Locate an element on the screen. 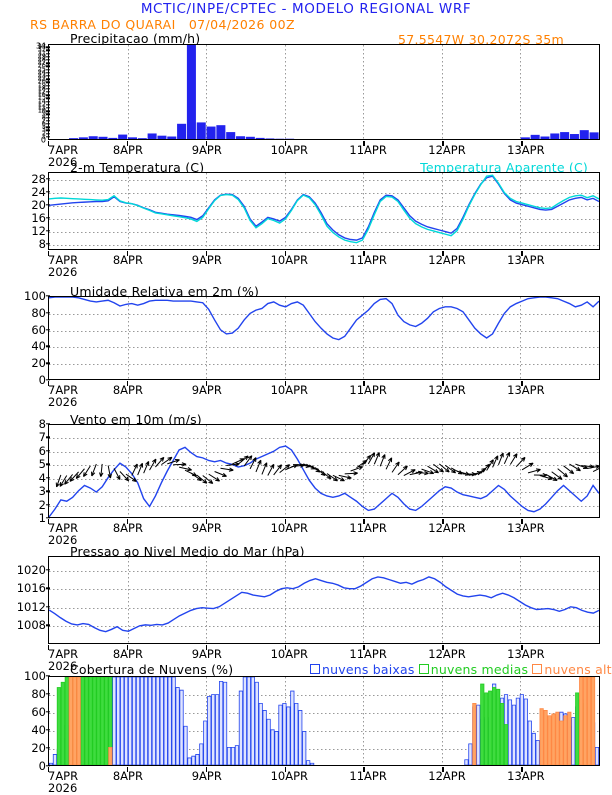  y-tick-label-pressure-1: 1012 is located at coordinates (31, 607).